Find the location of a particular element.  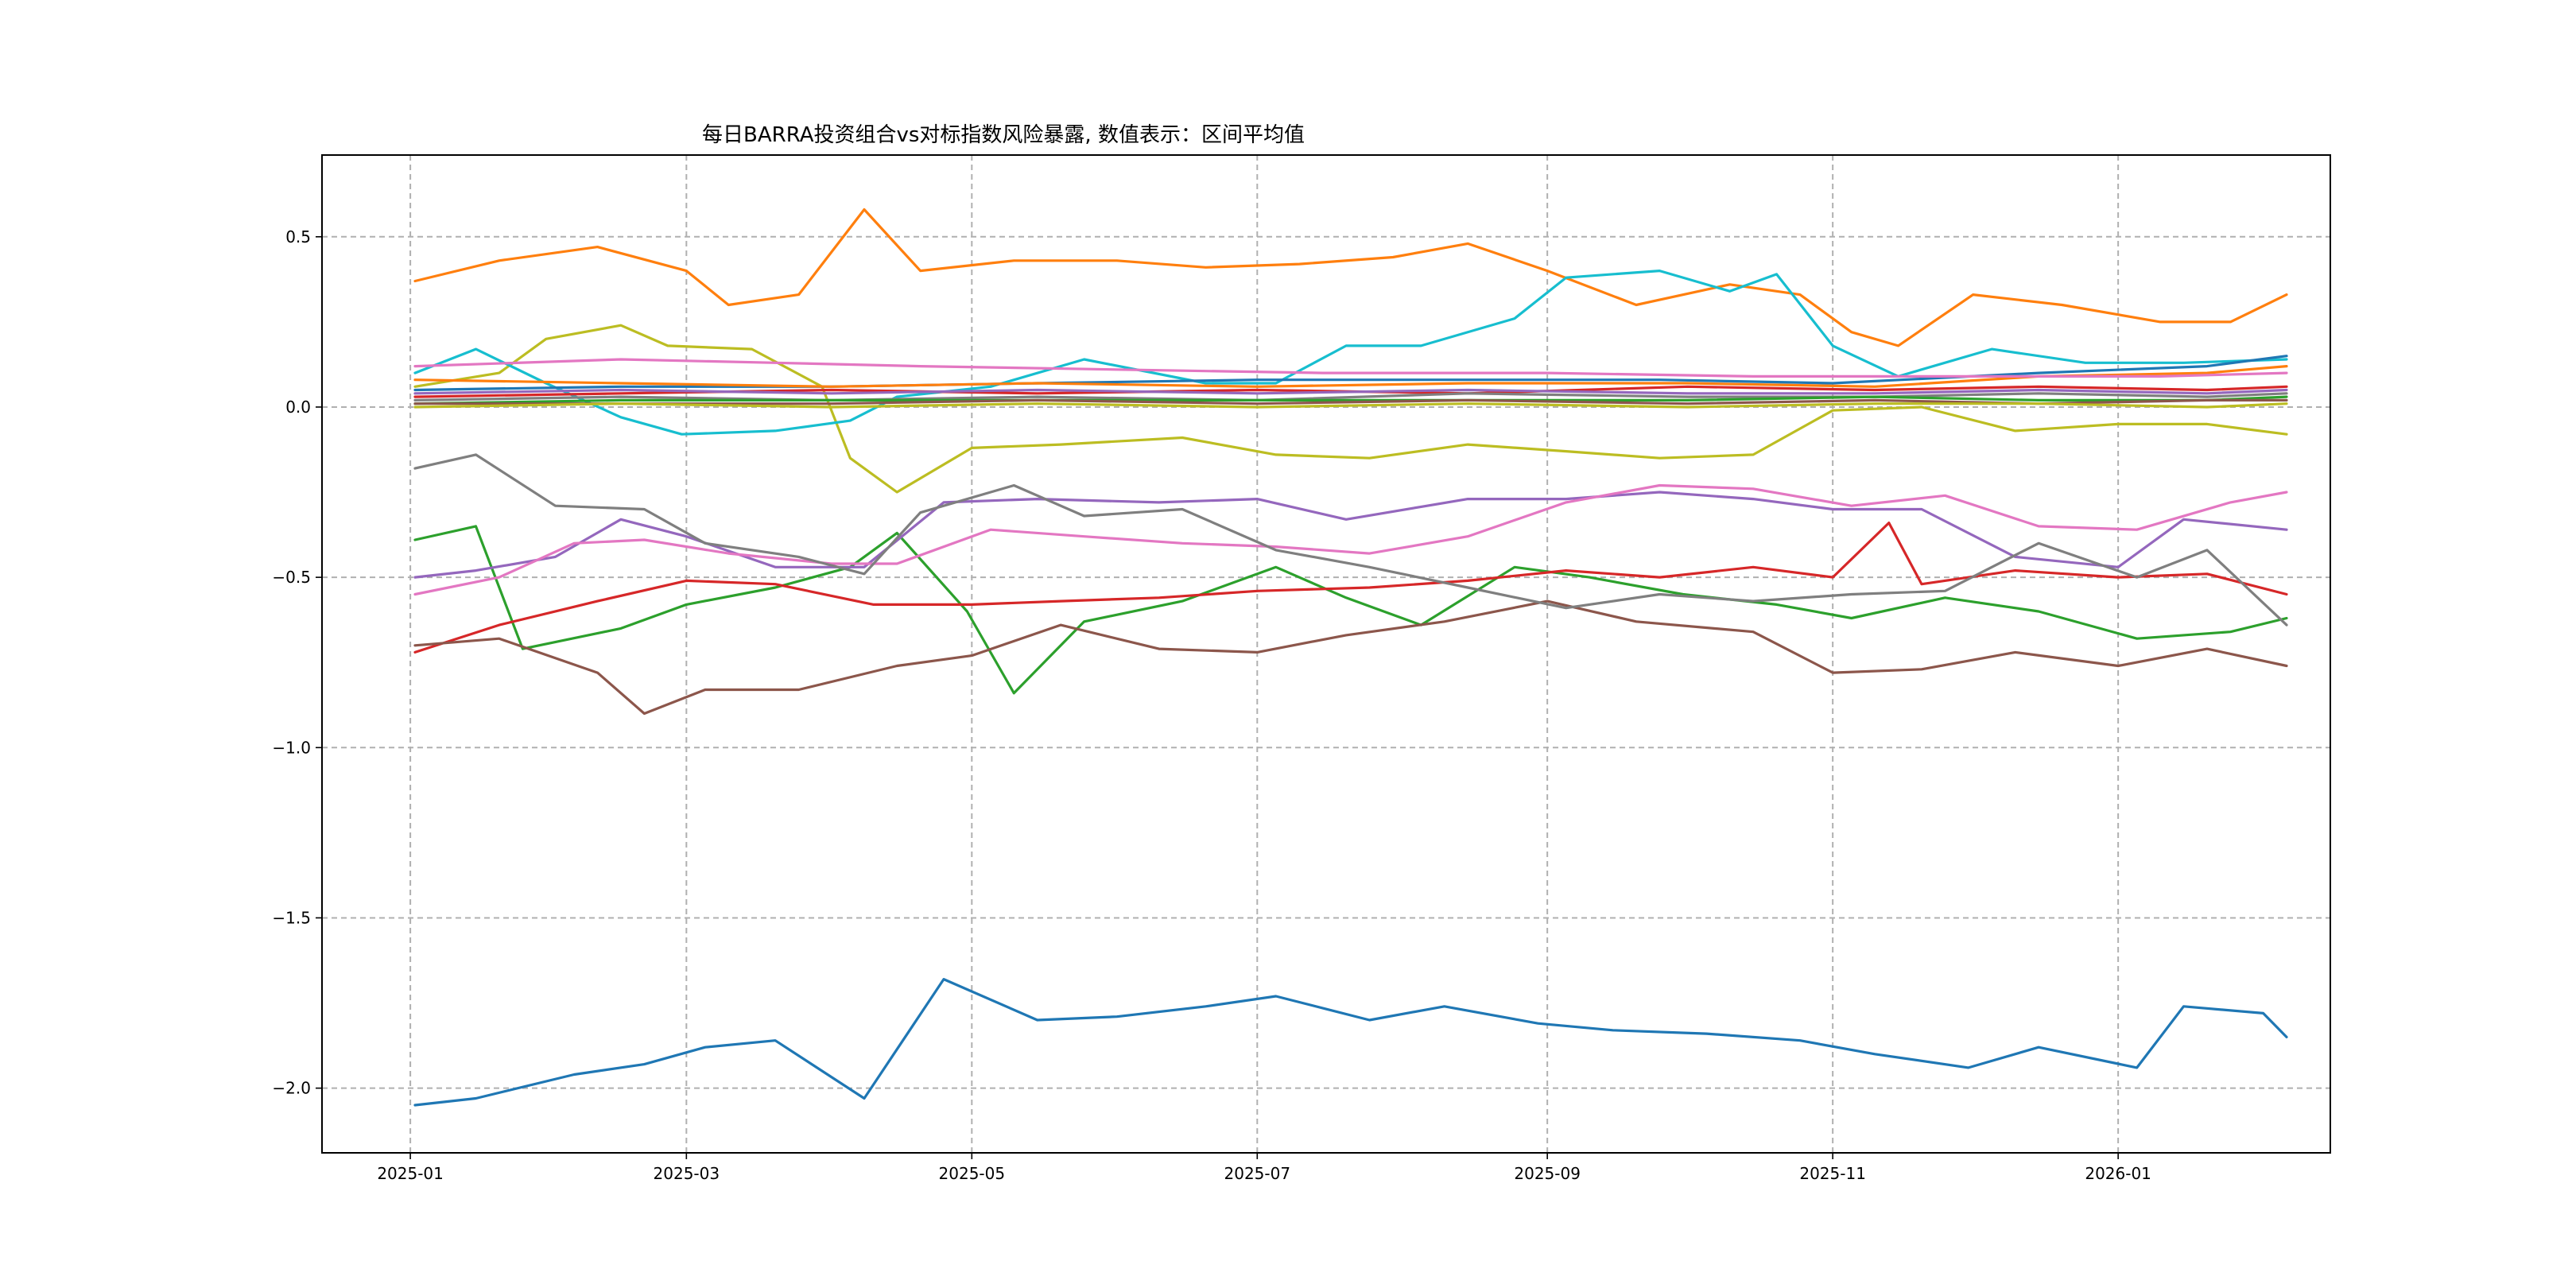

series-line-s3 is located at coordinates (1350, 610).